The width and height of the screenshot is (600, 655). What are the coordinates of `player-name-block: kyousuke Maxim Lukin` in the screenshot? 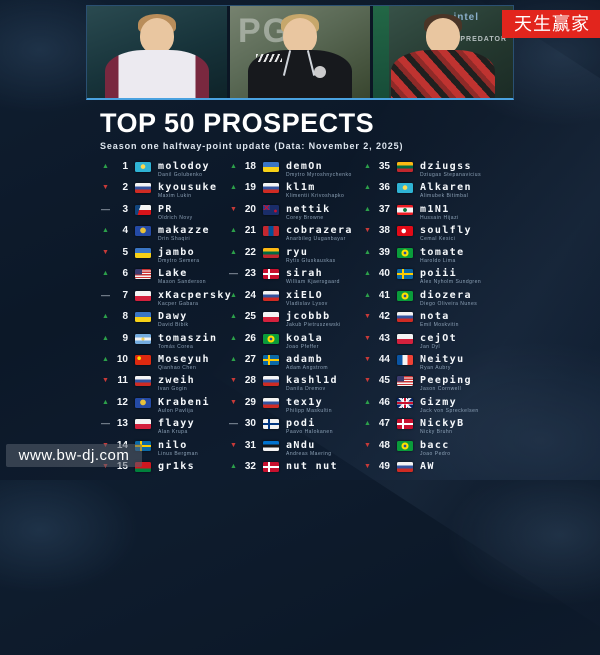 It's located at (187, 190).